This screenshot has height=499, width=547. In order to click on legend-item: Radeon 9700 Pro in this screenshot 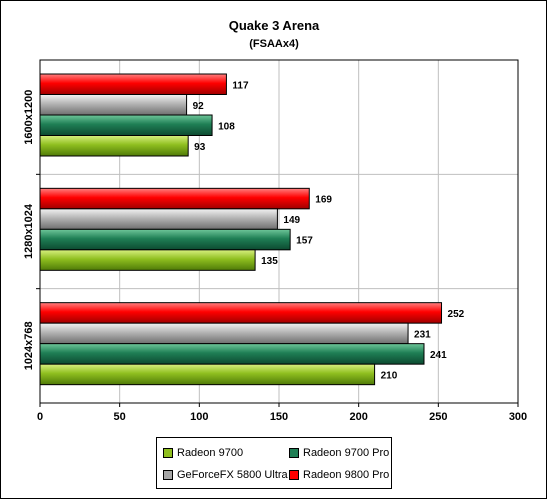, I will do `click(339, 453)`.